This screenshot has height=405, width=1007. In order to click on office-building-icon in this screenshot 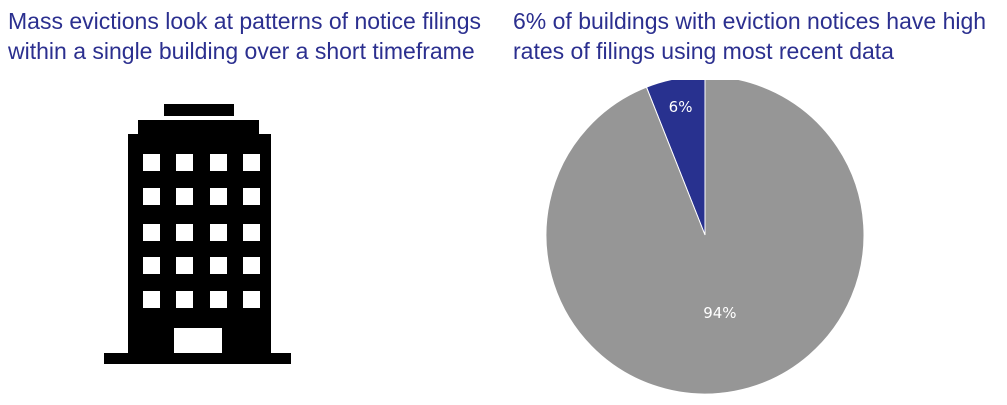, I will do `click(197, 234)`.